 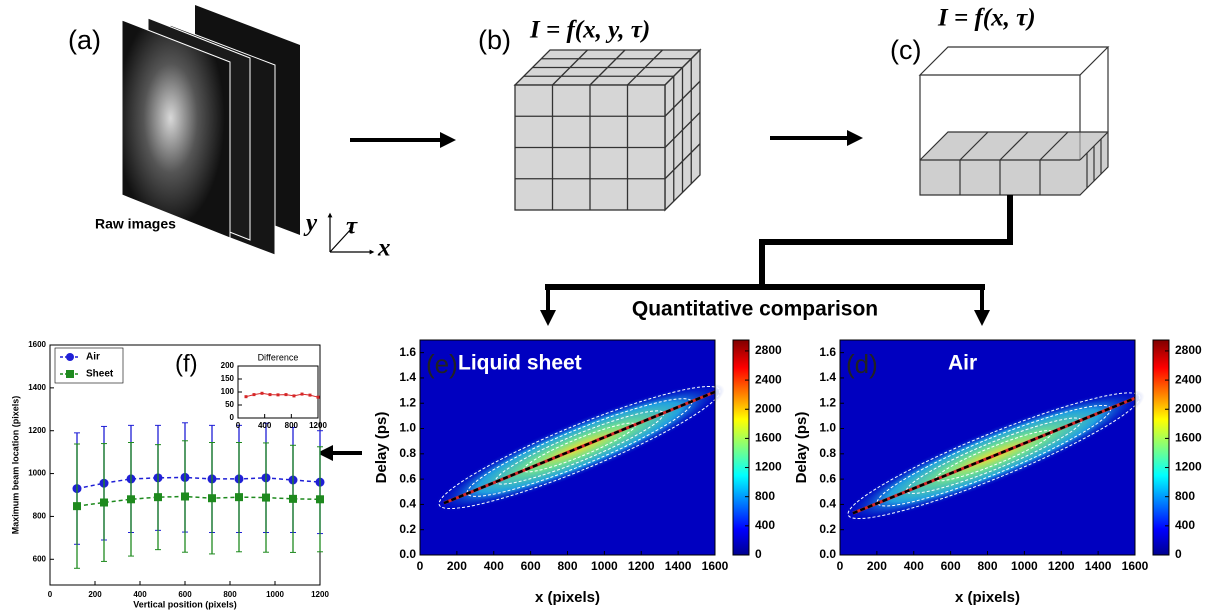 I want to click on inset-frame, so click(x=278, y=392).